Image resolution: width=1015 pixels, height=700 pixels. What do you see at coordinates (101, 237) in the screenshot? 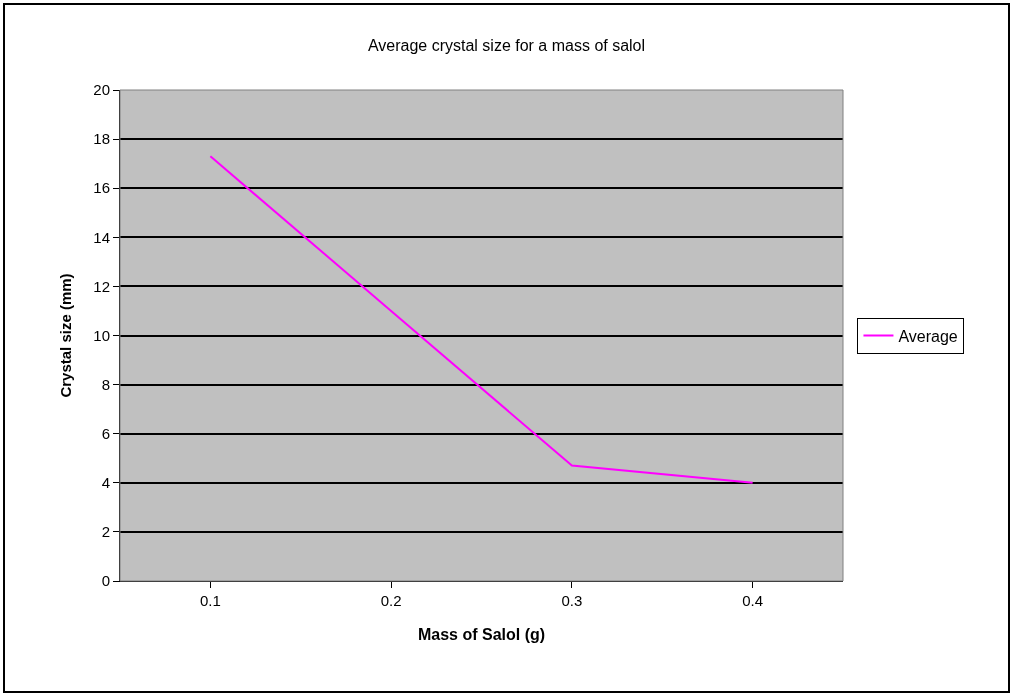
I see `y-tick-label: 14` at bounding box center [101, 237].